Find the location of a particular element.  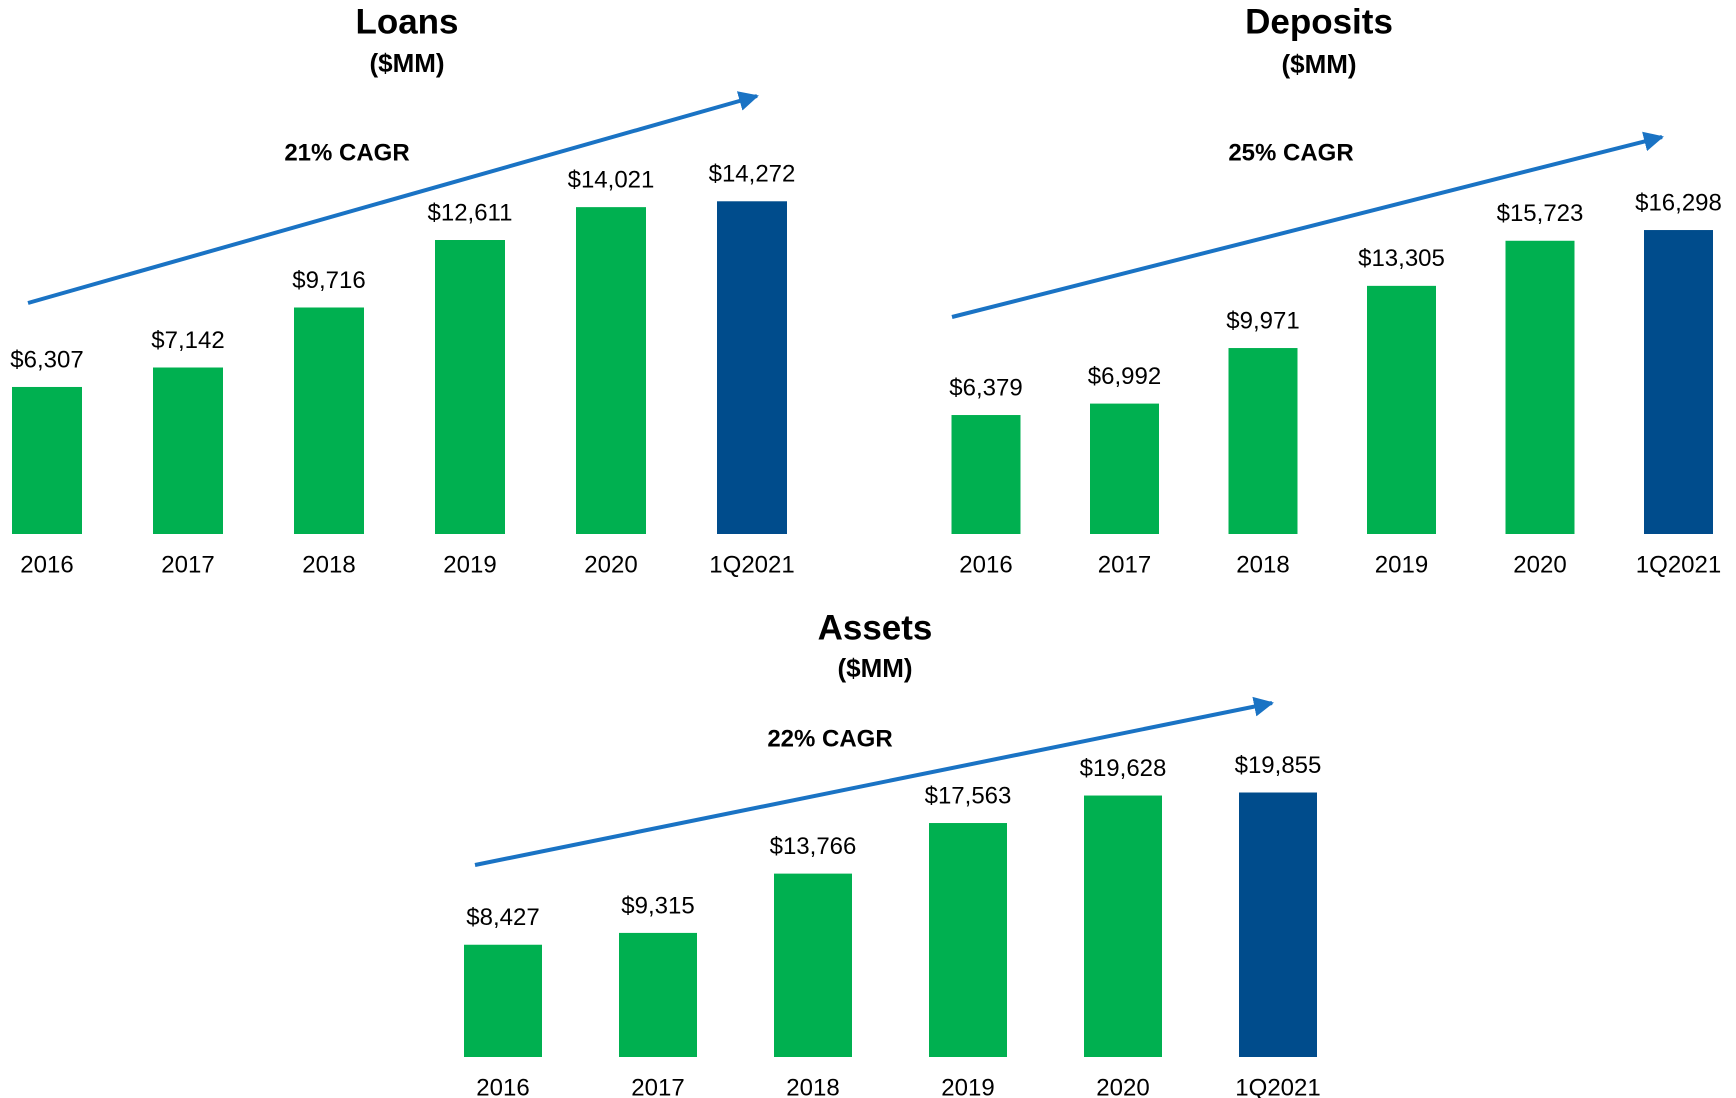

value-label: $19,628 is located at coordinates (1123, 768).